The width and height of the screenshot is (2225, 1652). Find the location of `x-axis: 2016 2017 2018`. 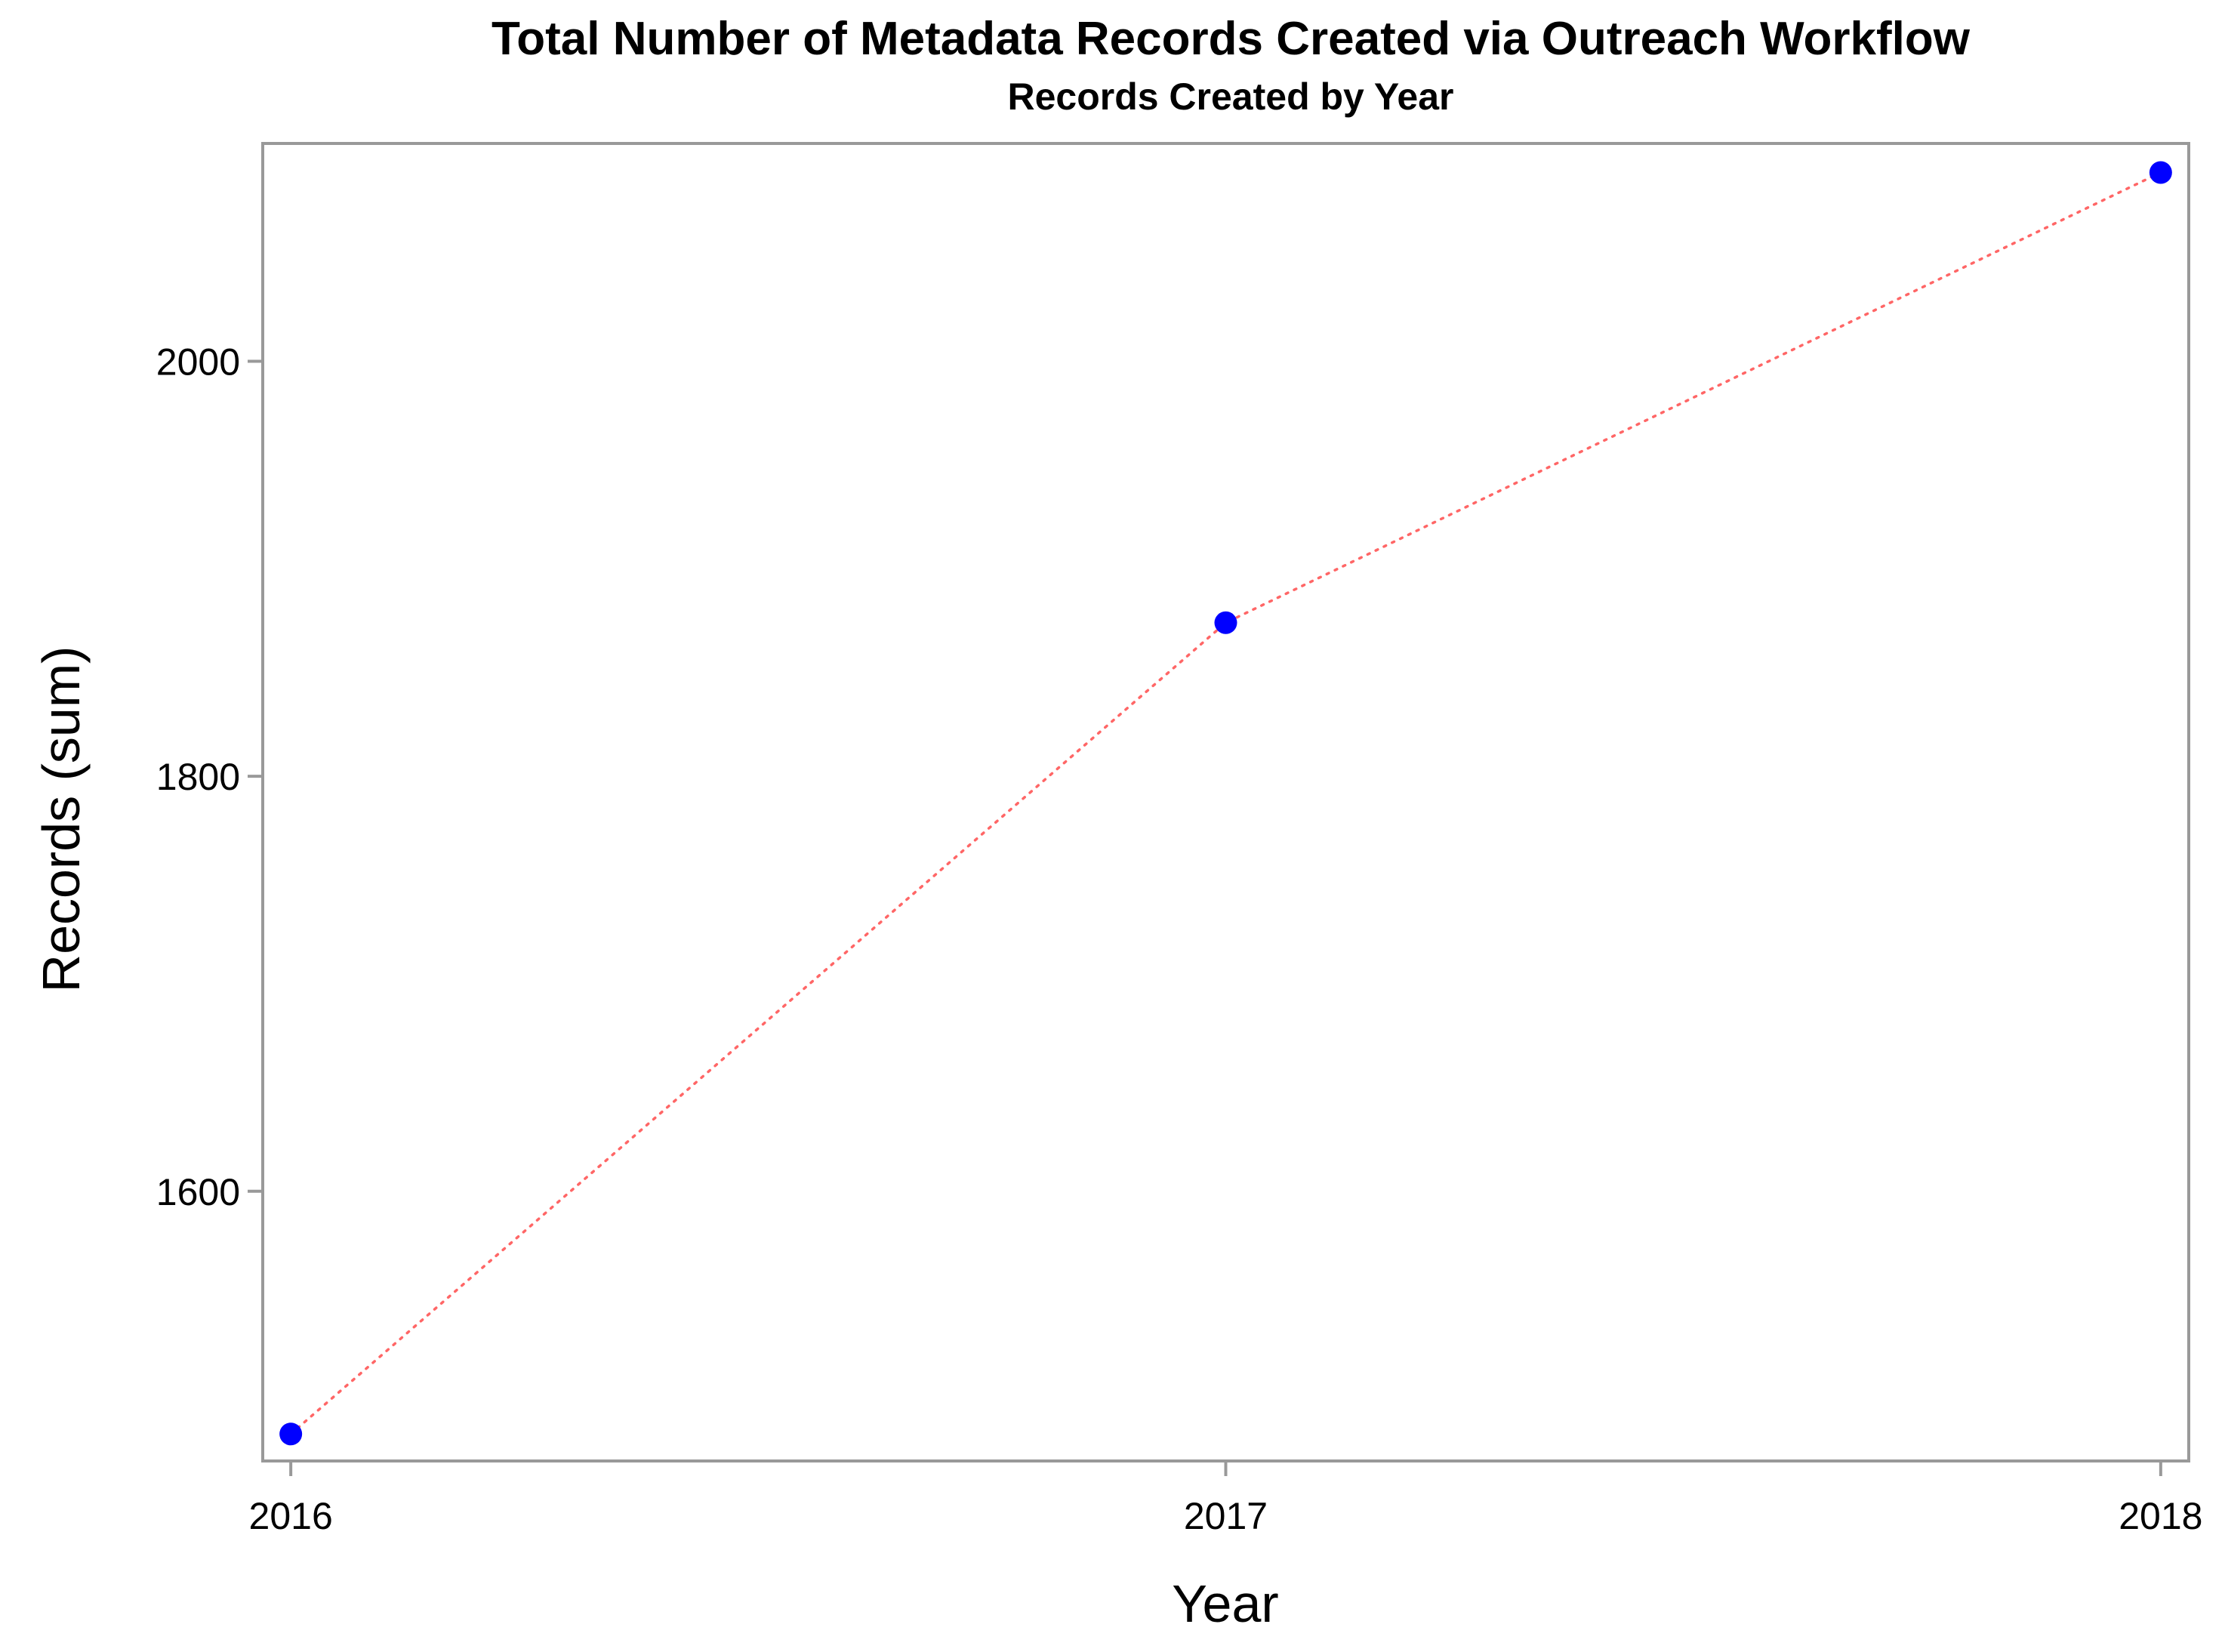

x-axis: 2016 2017 2018 is located at coordinates (1225, 1499).